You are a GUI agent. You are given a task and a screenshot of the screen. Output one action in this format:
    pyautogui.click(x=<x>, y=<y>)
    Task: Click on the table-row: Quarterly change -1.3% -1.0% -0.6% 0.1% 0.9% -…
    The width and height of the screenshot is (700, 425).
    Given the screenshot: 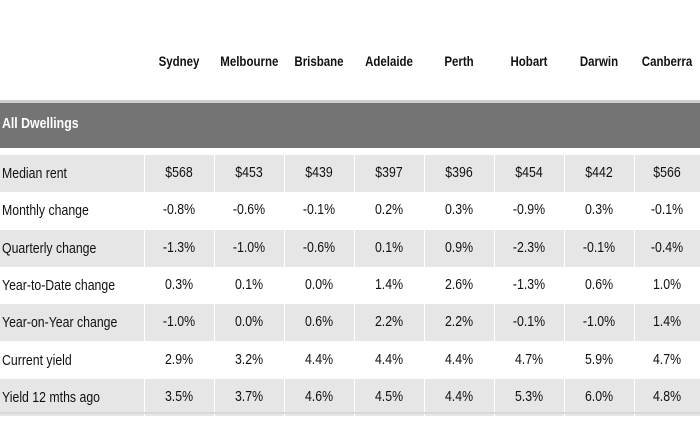 What is the action you would take?
    pyautogui.click(x=350, y=248)
    